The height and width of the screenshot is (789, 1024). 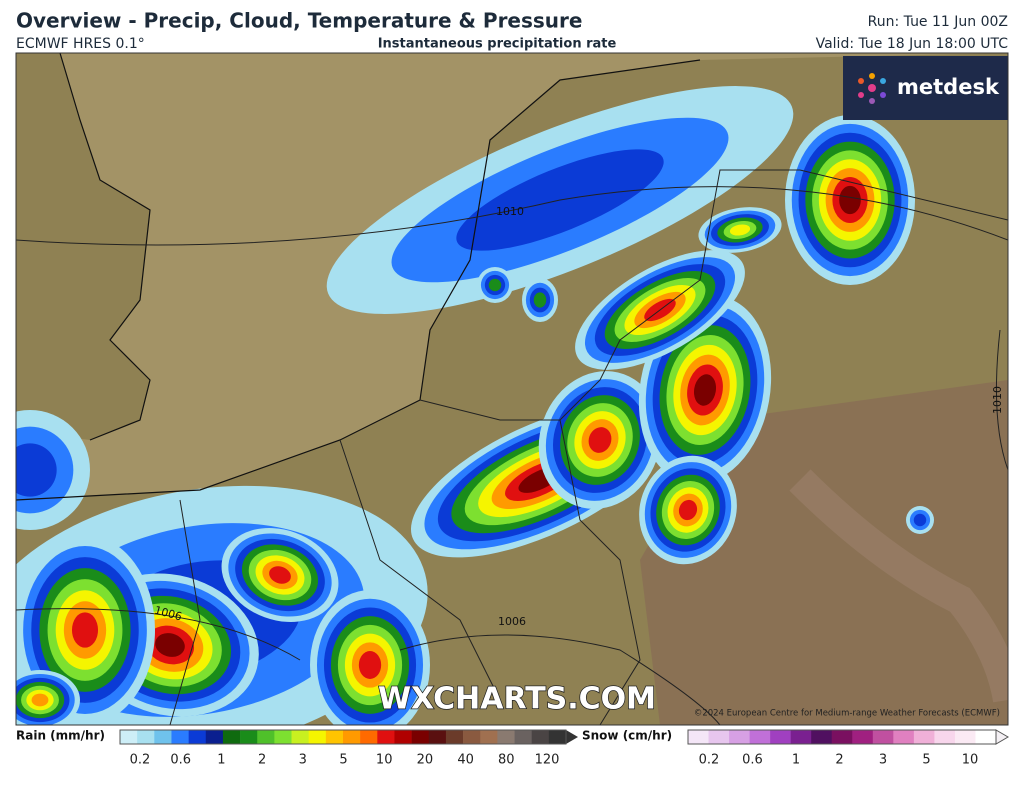 I want to click on rain-label: 80, so click(x=506, y=760).